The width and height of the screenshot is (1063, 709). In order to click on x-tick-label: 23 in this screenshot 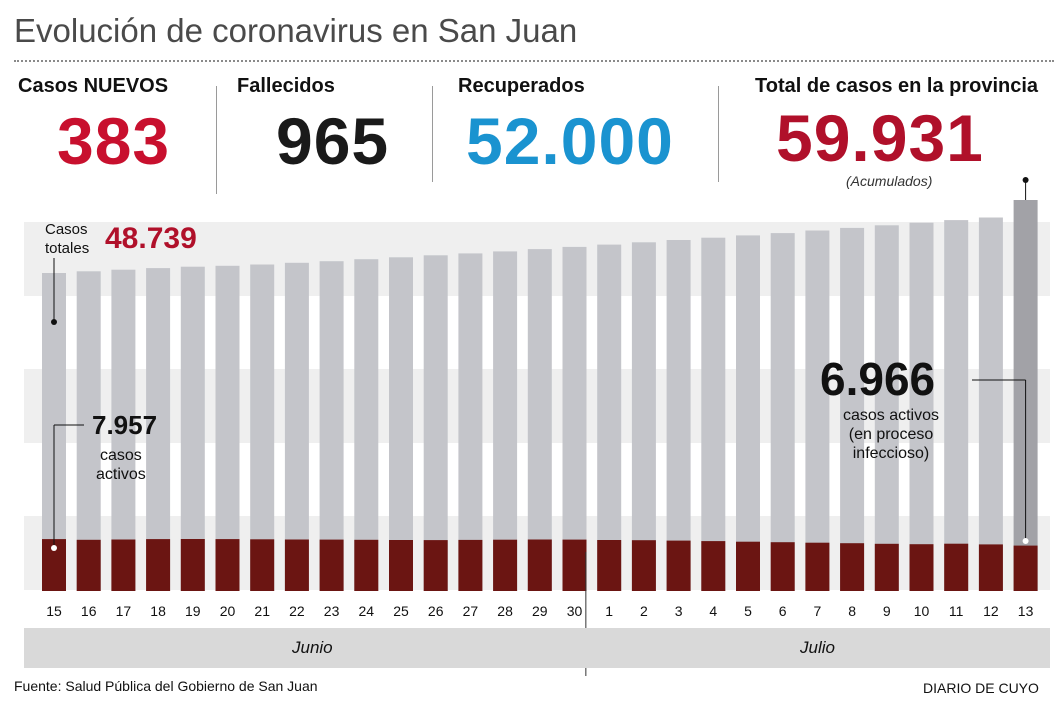, I will do `click(332, 611)`.